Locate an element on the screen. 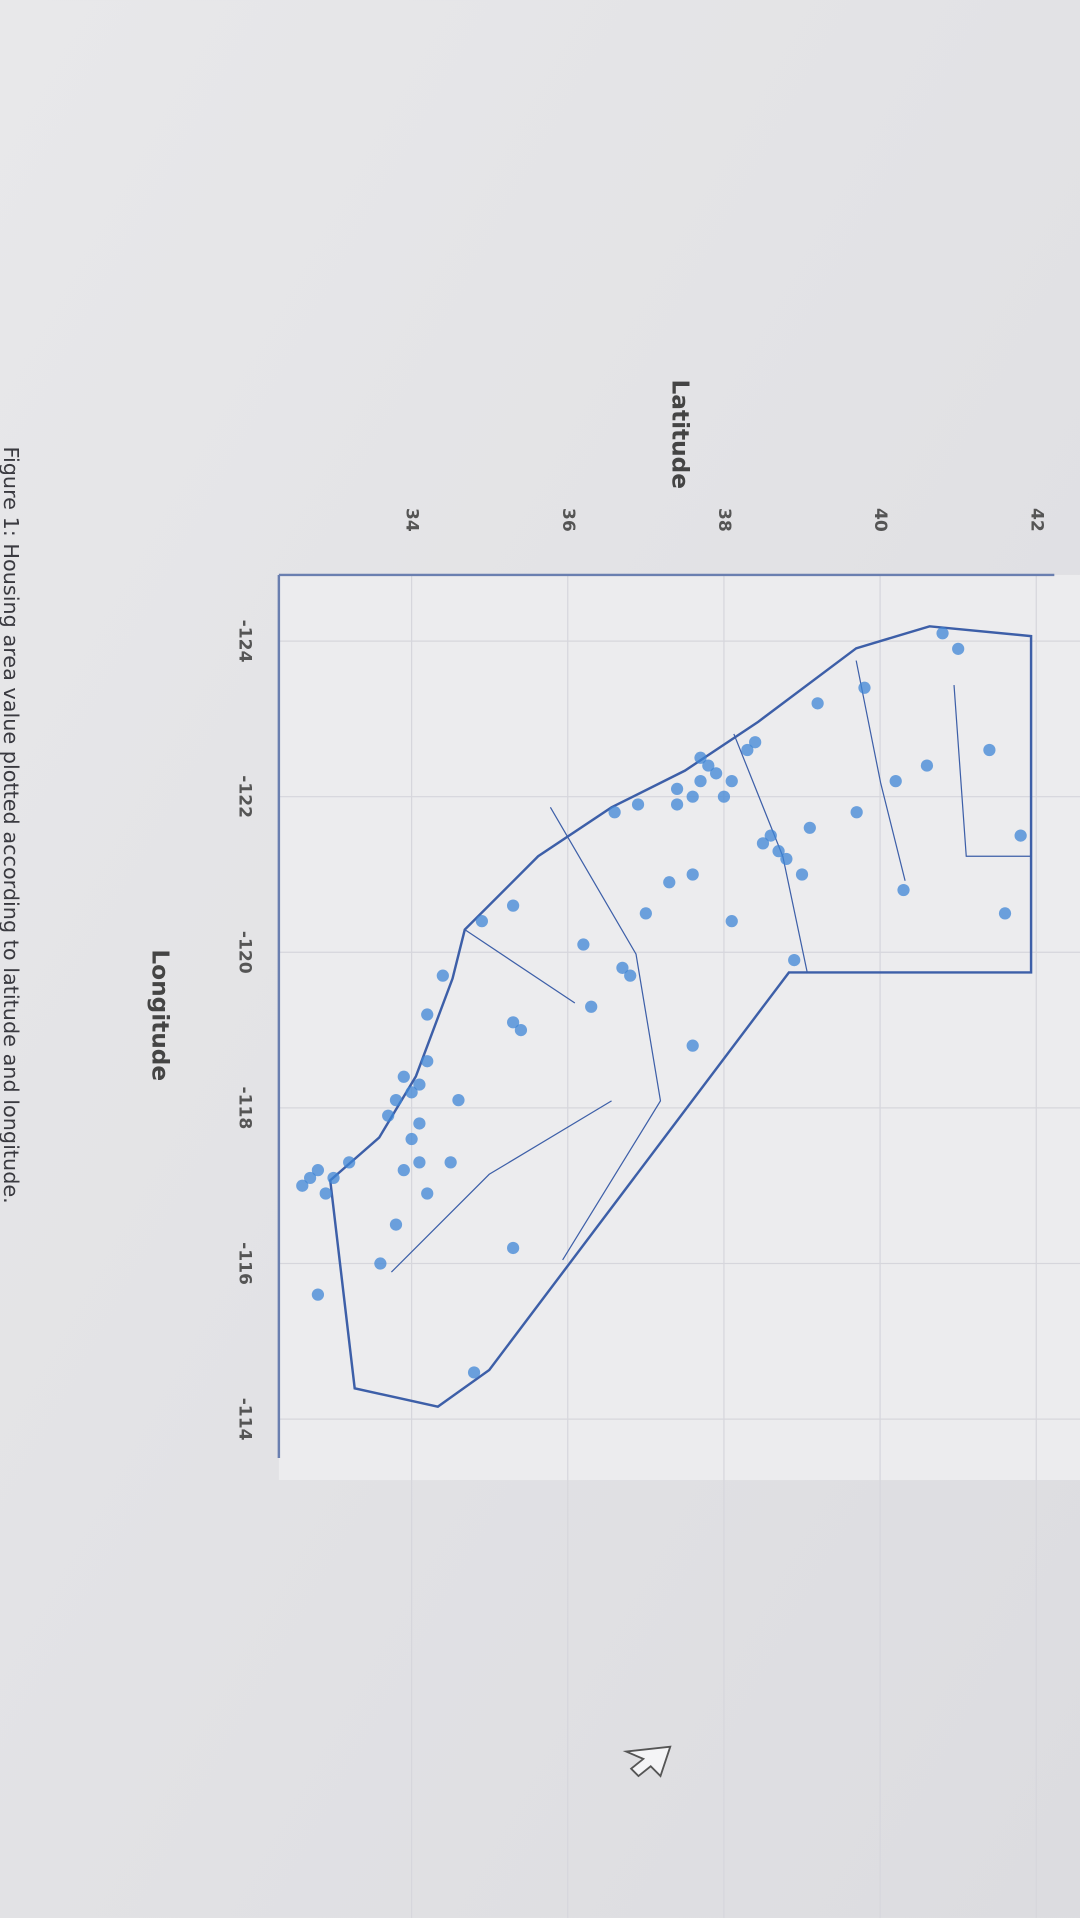  x-tick-label: -120 is located at coordinates (245, 952).